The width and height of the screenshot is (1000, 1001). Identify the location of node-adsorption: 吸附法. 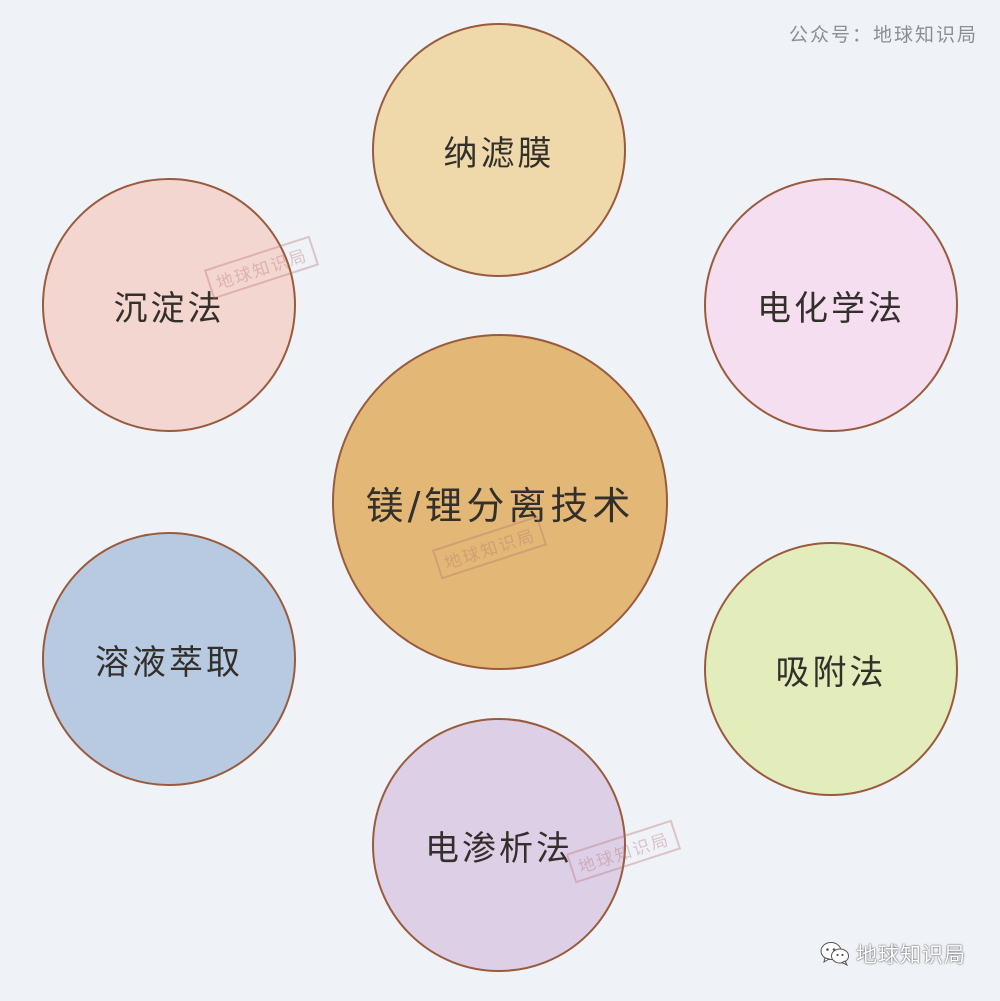
(831, 669).